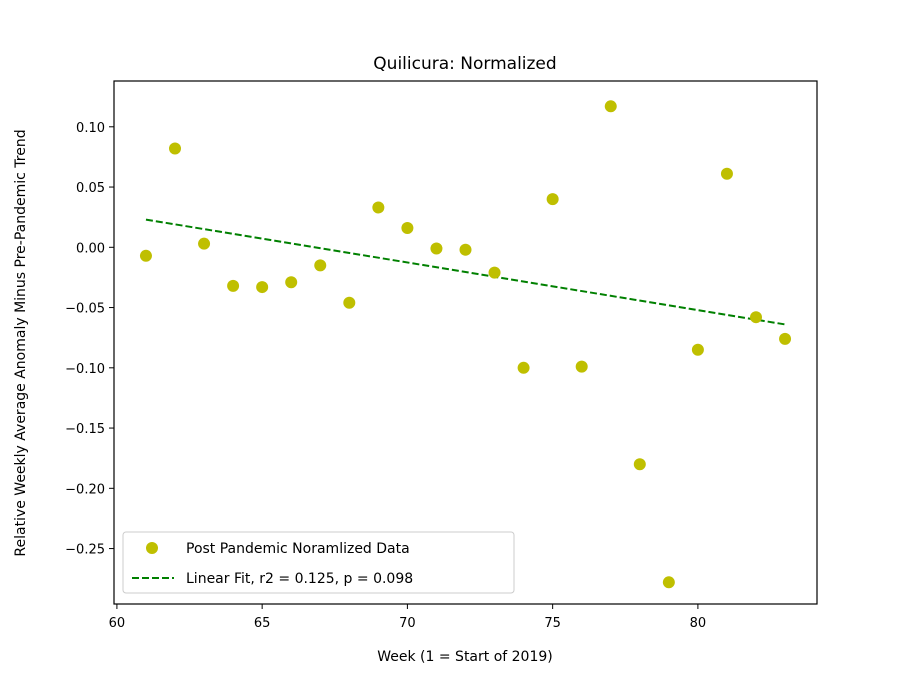  Describe the element at coordinates (407, 623) in the screenshot. I see `x-tick-label: 70` at that location.